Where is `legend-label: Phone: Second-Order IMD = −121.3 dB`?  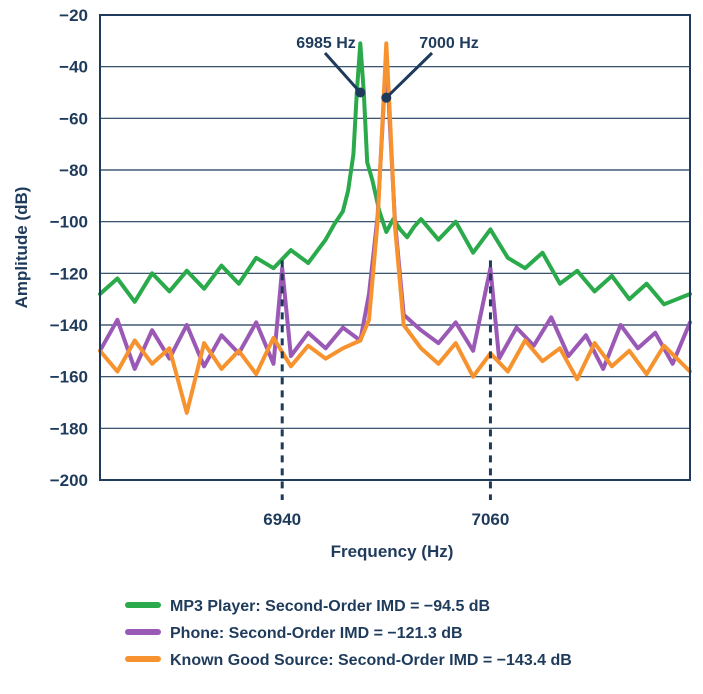
legend-label: Phone: Second-Order IMD = −121.3 dB is located at coordinates (316, 633).